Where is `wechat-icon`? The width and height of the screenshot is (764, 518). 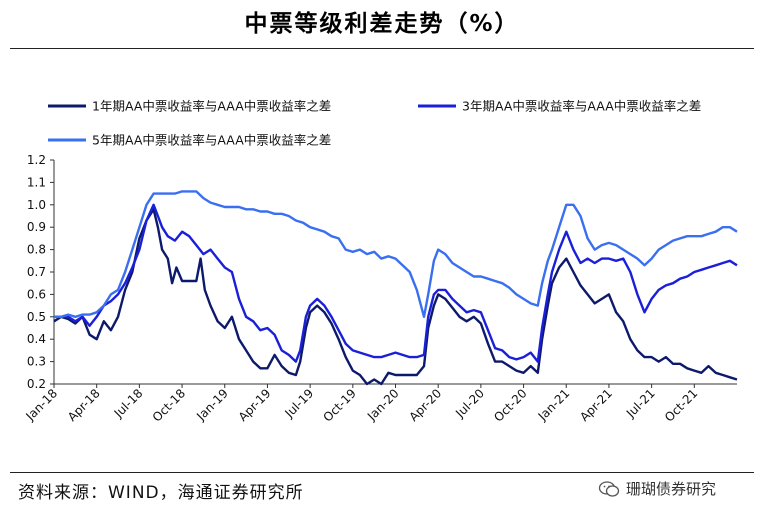
wechat-icon is located at coordinates (609, 488).